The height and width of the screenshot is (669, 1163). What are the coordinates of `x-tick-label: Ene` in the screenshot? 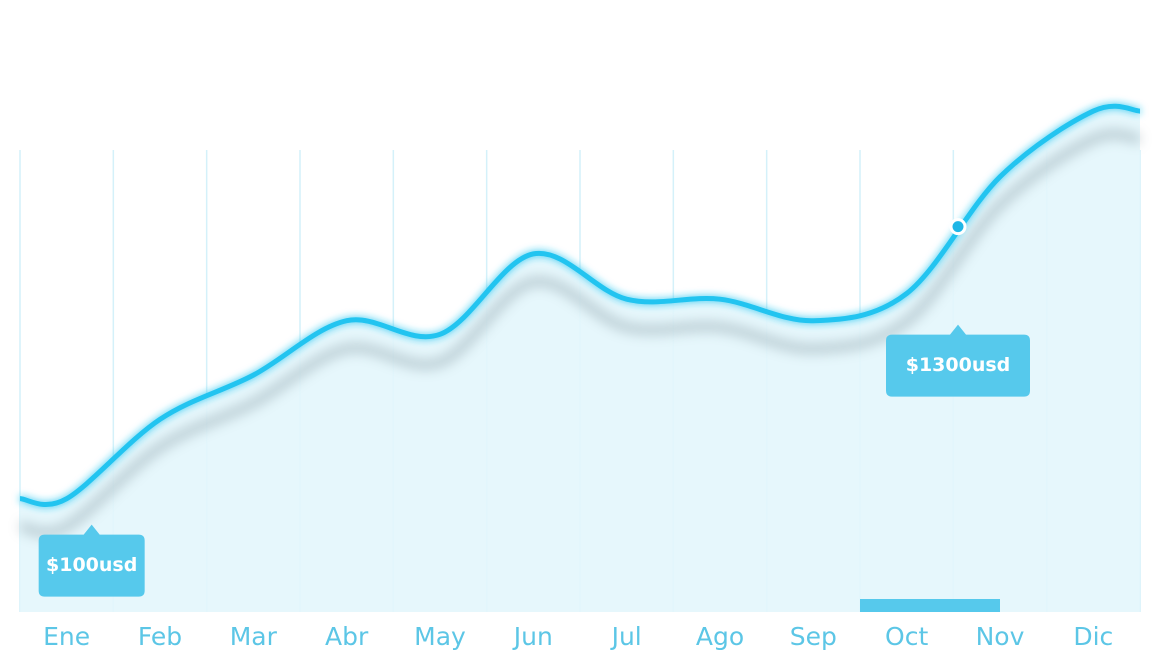 It's located at (66, 636).